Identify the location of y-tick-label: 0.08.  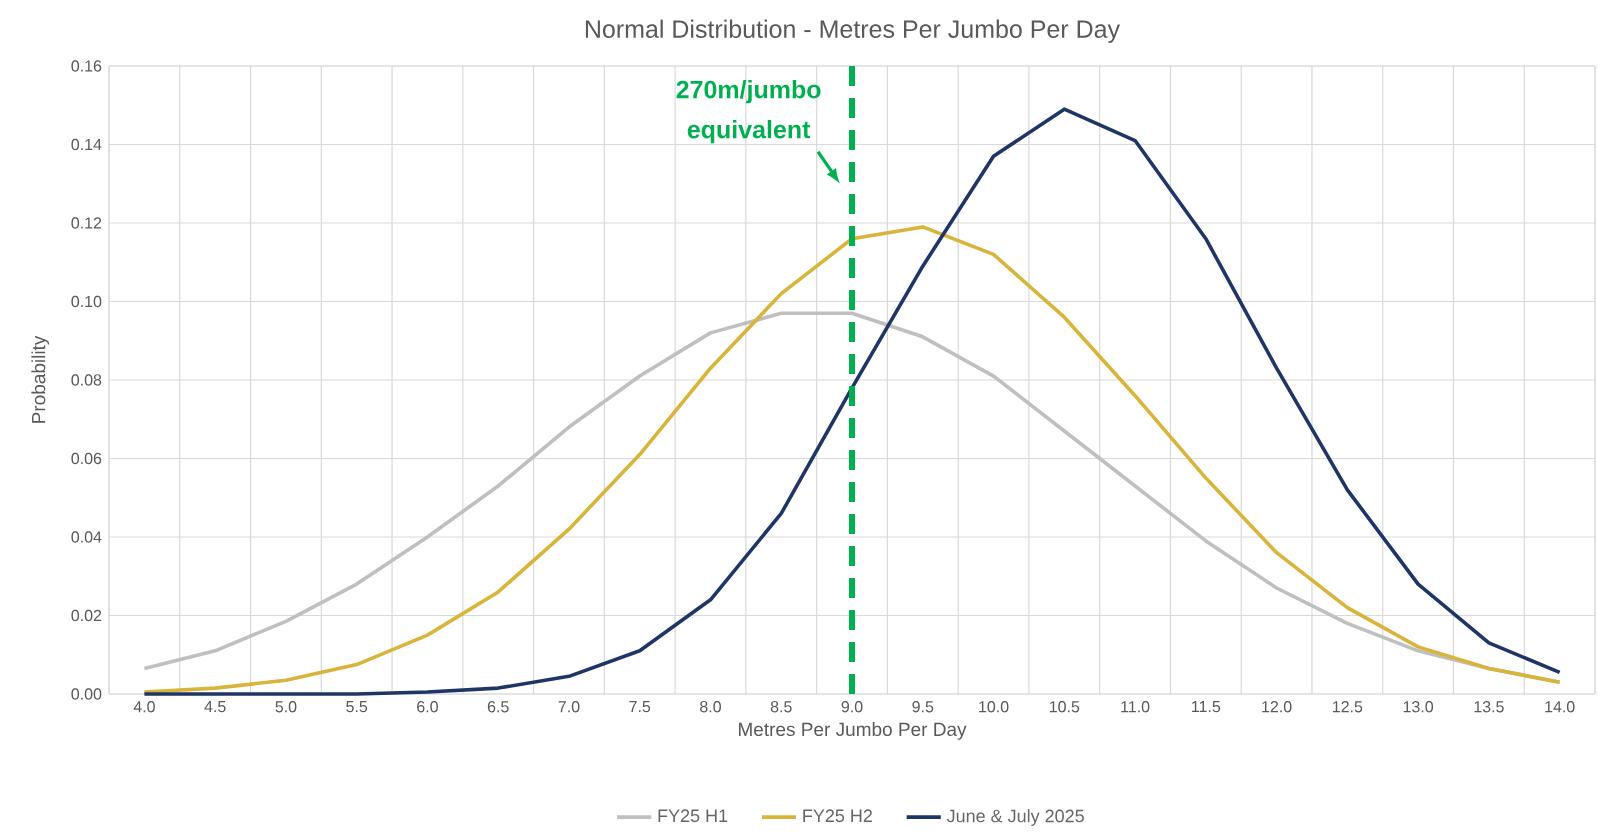
(86, 380).